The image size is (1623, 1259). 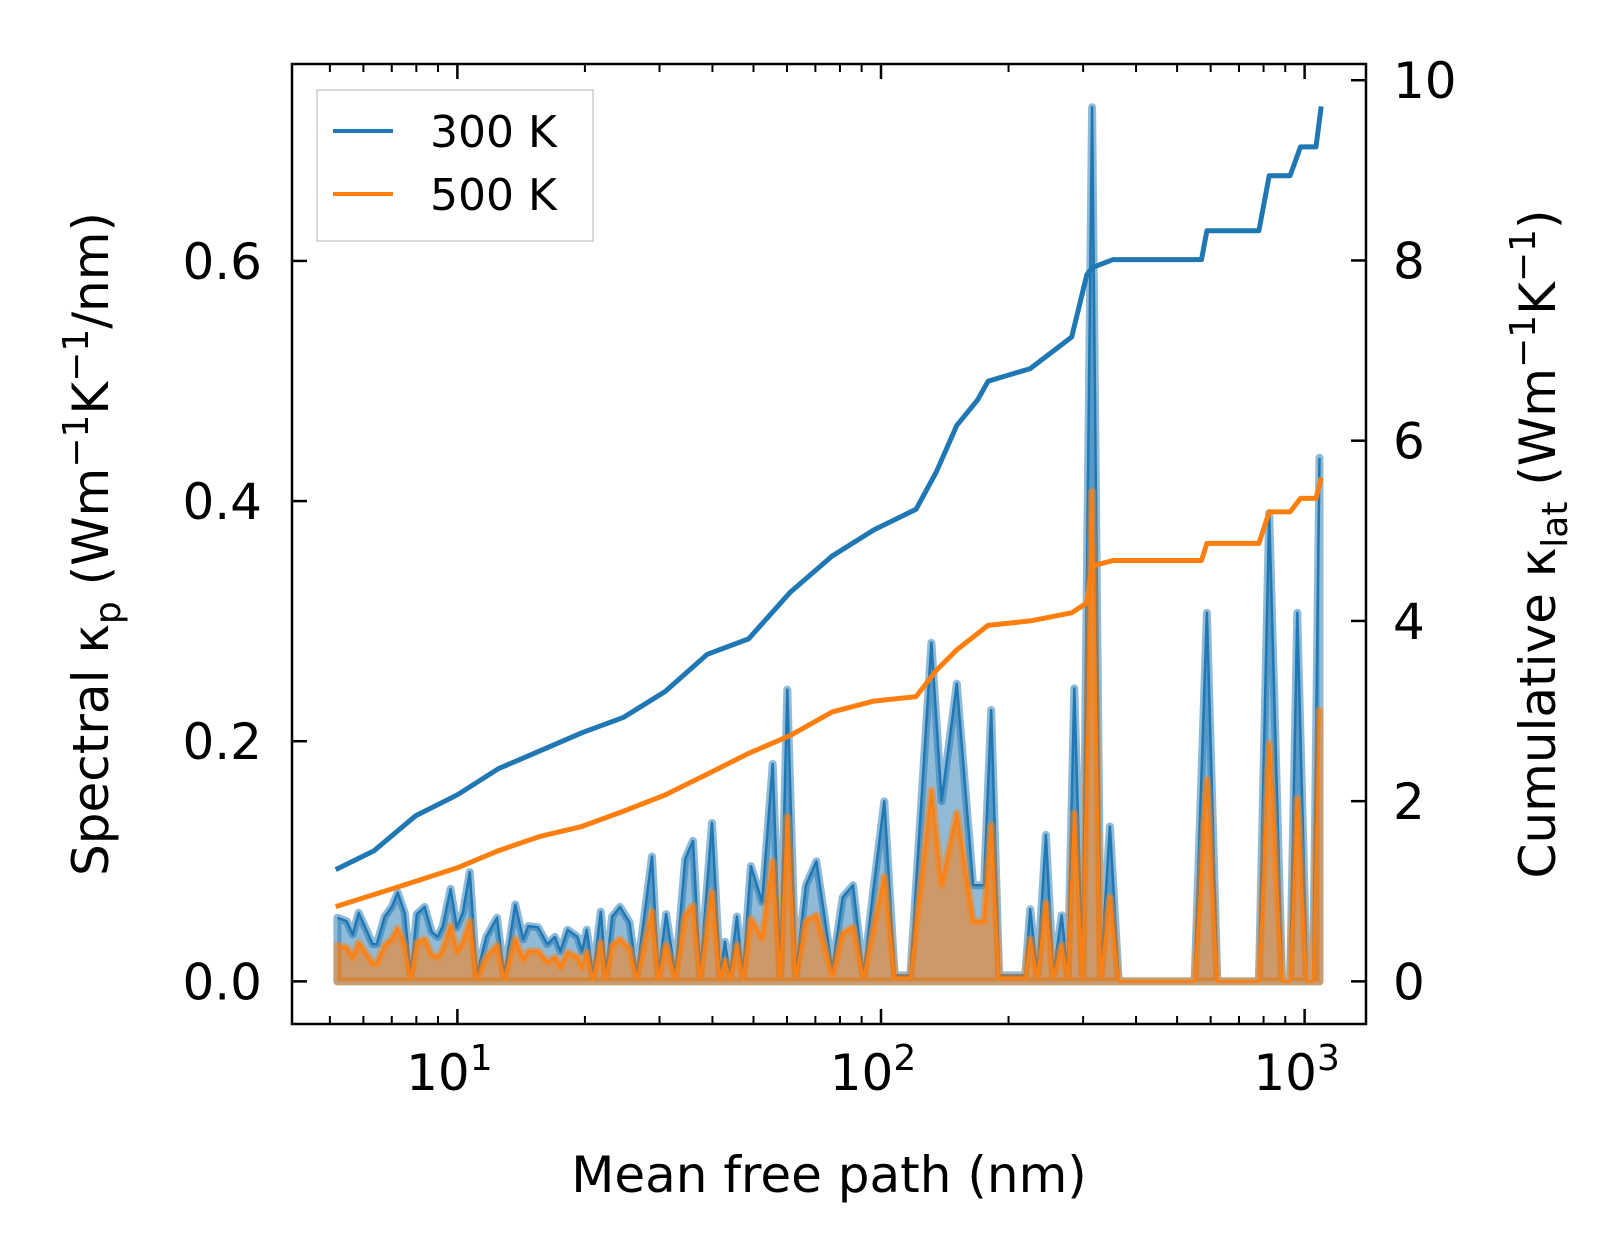 What do you see at coordinates (494, 132) in the screenshot?
I see `legend-label-300k: 300 K` at bounding box center [494, 132].